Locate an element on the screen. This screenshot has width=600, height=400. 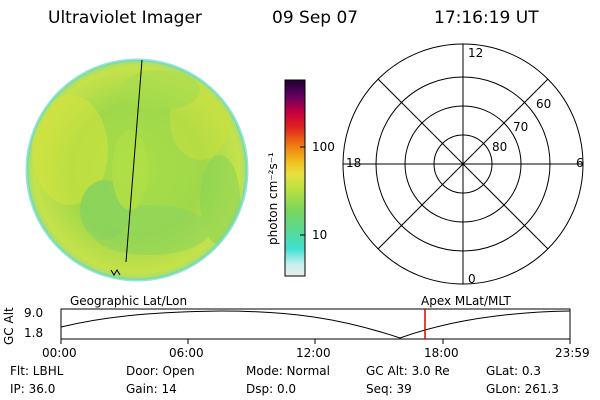
info-mode: Mode: Normal is located at coordinates (288, 371).